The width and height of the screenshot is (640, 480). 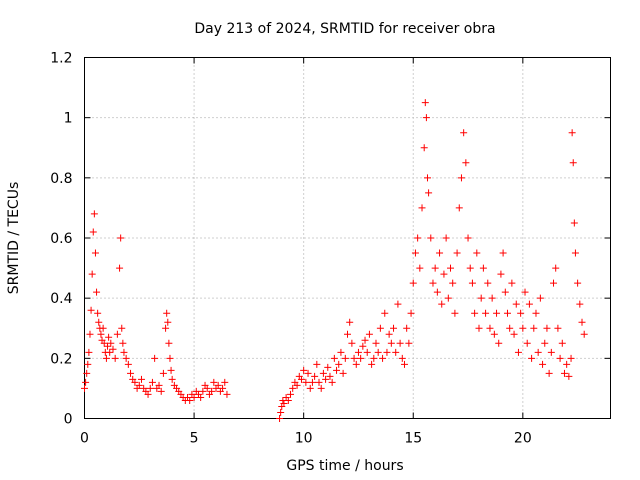 I want to click on x-tick-label: 20, so click(x=523, y=439).